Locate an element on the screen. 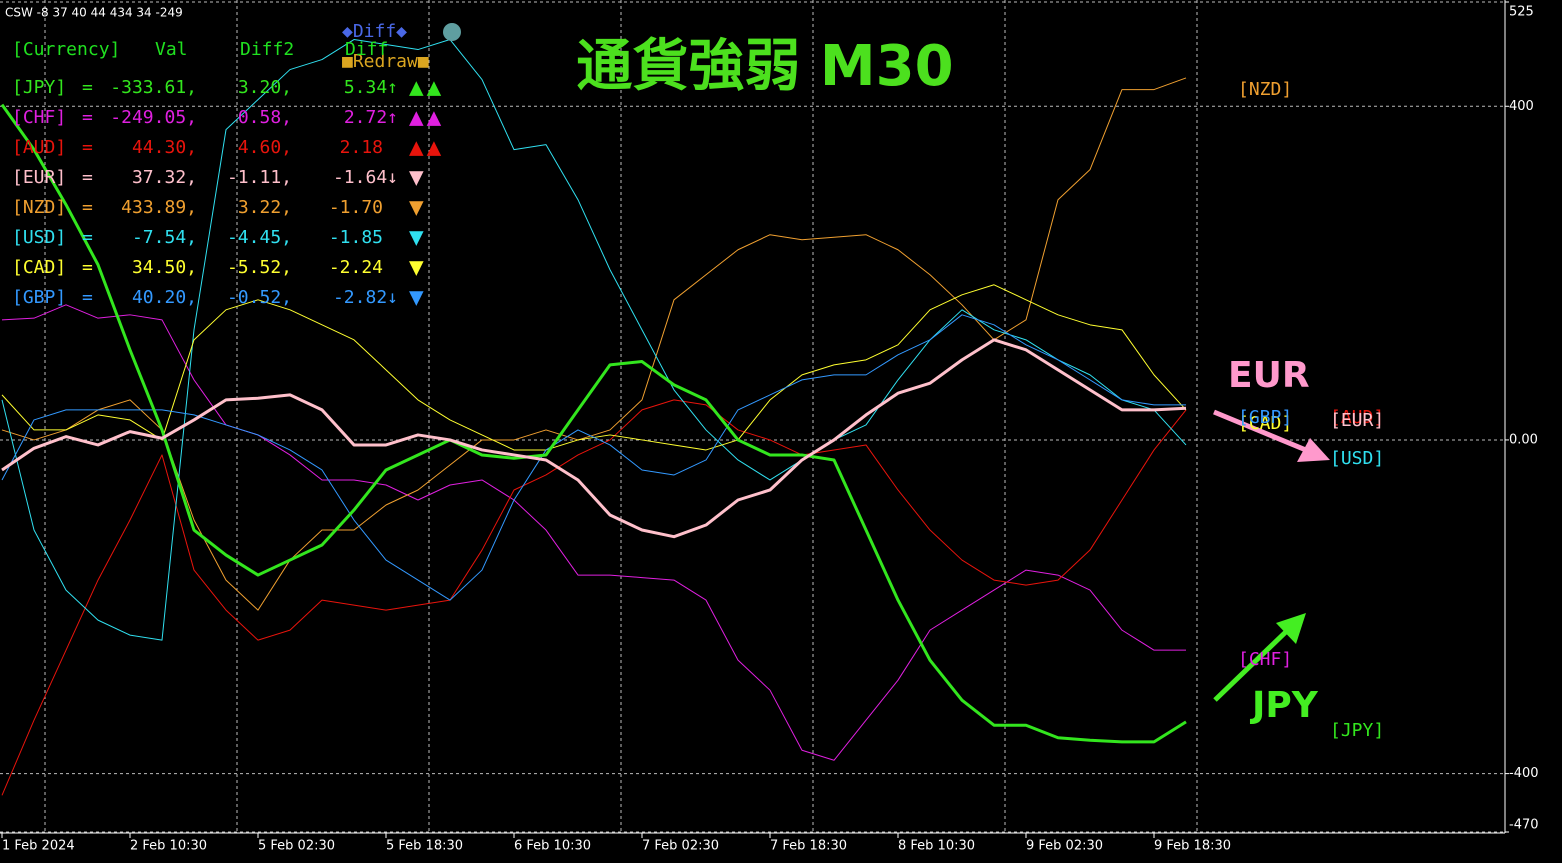 The width and height of the screenshot is (1562, 863). currency-name: [EUR] is located at coordinates (39, 177).